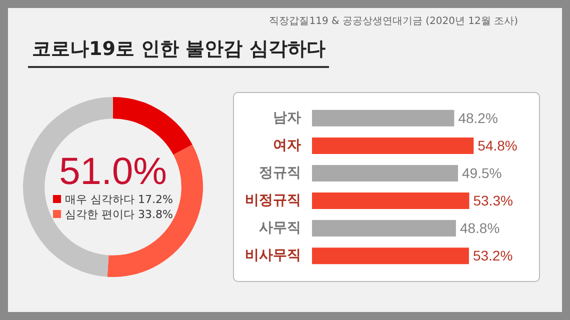  Describe the element at coordinates (493, 200) in the screenshot. I see `data-label: 53.3%` at that location.